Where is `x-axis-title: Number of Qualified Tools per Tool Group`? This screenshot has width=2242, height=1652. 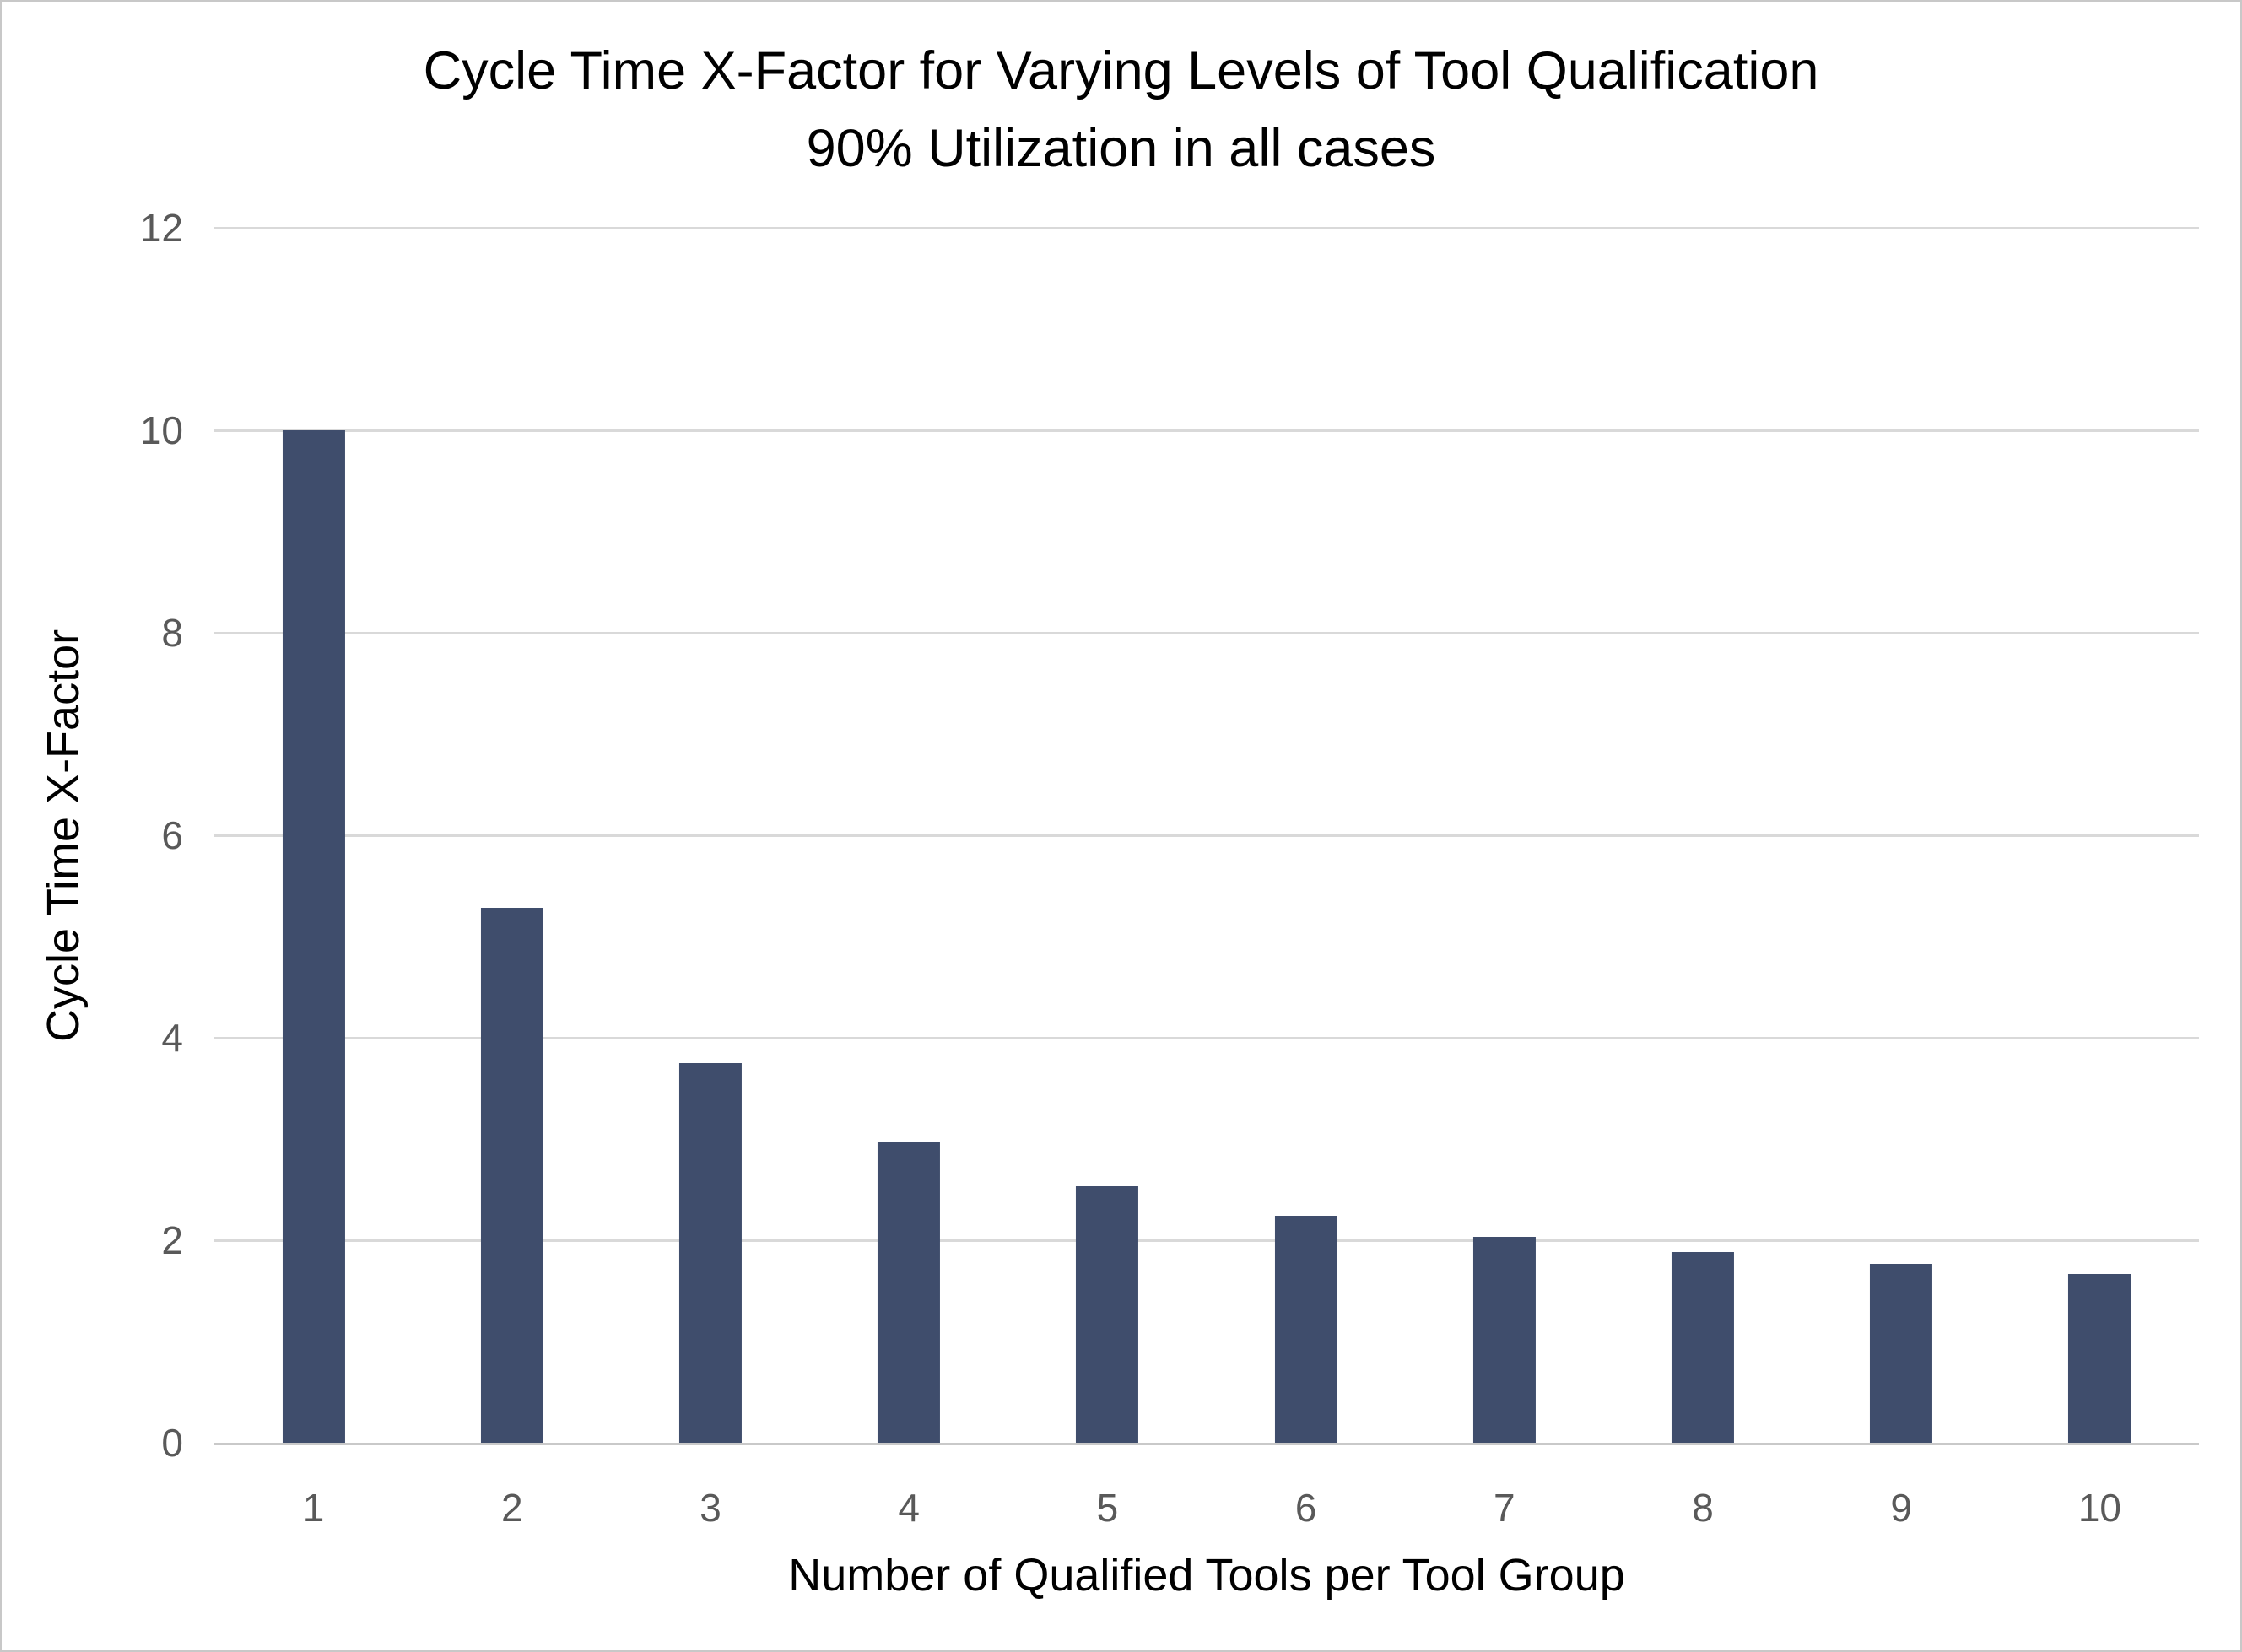 x-axis-title: Number of Qualified Tools per Tool Group is located at coordinates (1206, 1575).